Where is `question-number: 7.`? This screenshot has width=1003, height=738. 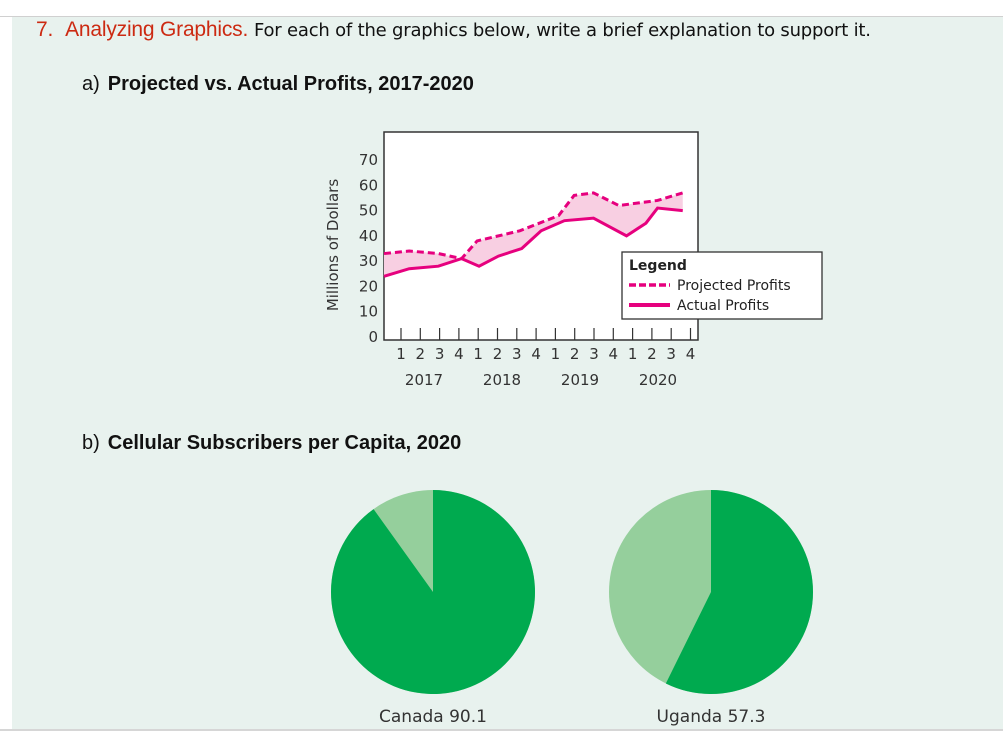
question-number: 7. is located at coordinates (45, 29).